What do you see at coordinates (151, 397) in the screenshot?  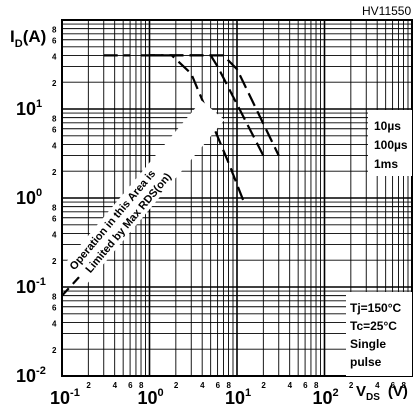 I see `x-decade-label: 100` at bounding box center [151, 397].